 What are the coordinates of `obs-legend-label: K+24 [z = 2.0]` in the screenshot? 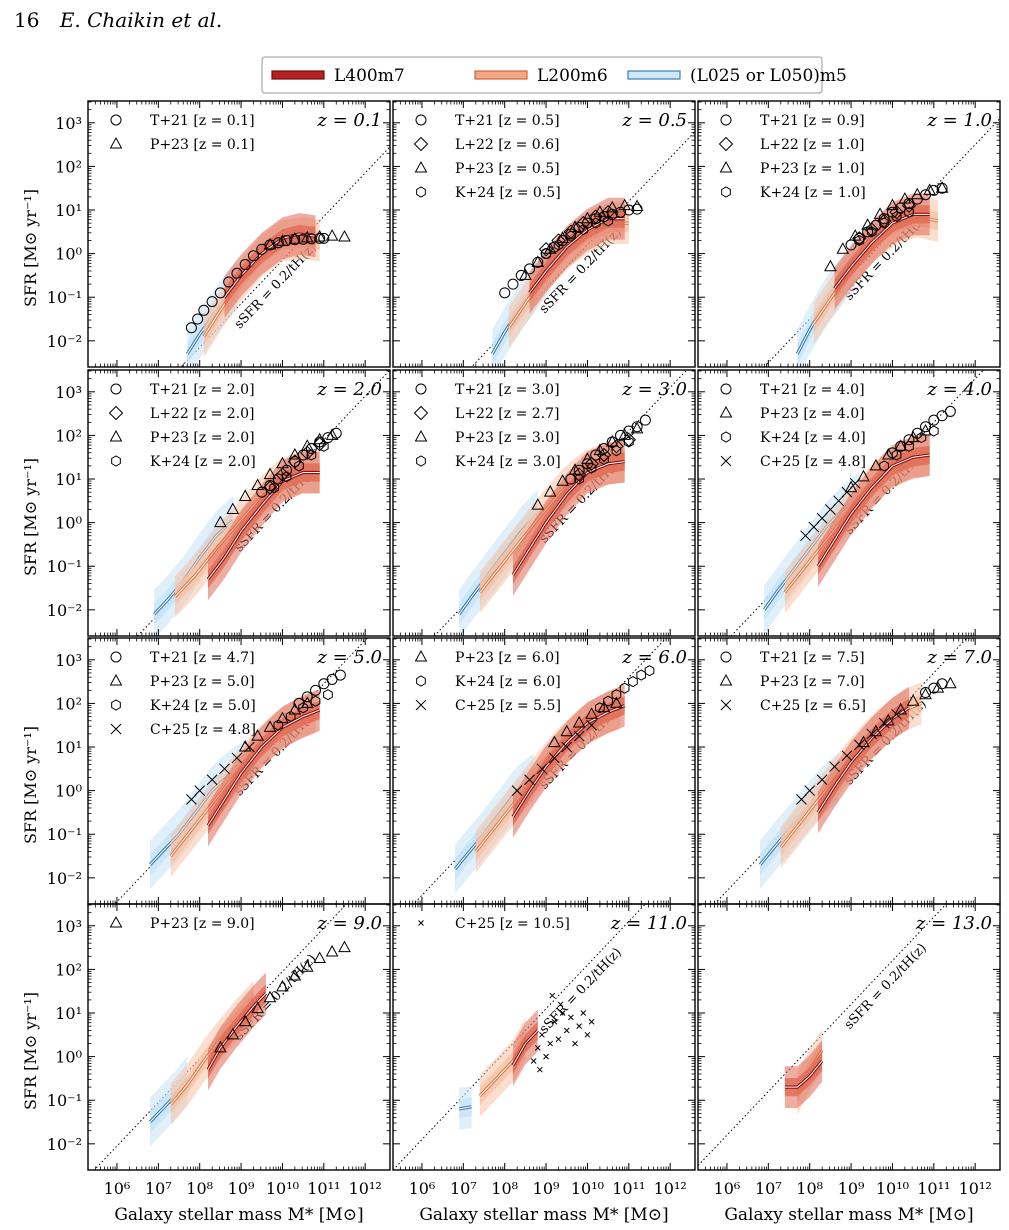 It's located at (203, 462).